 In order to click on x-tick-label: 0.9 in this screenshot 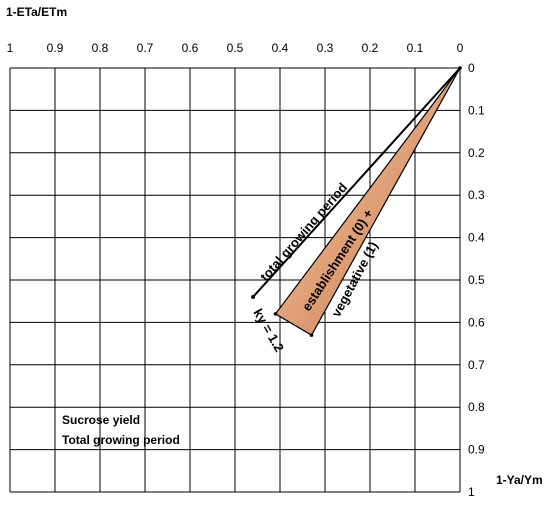, I will do `click(55, 48)`.